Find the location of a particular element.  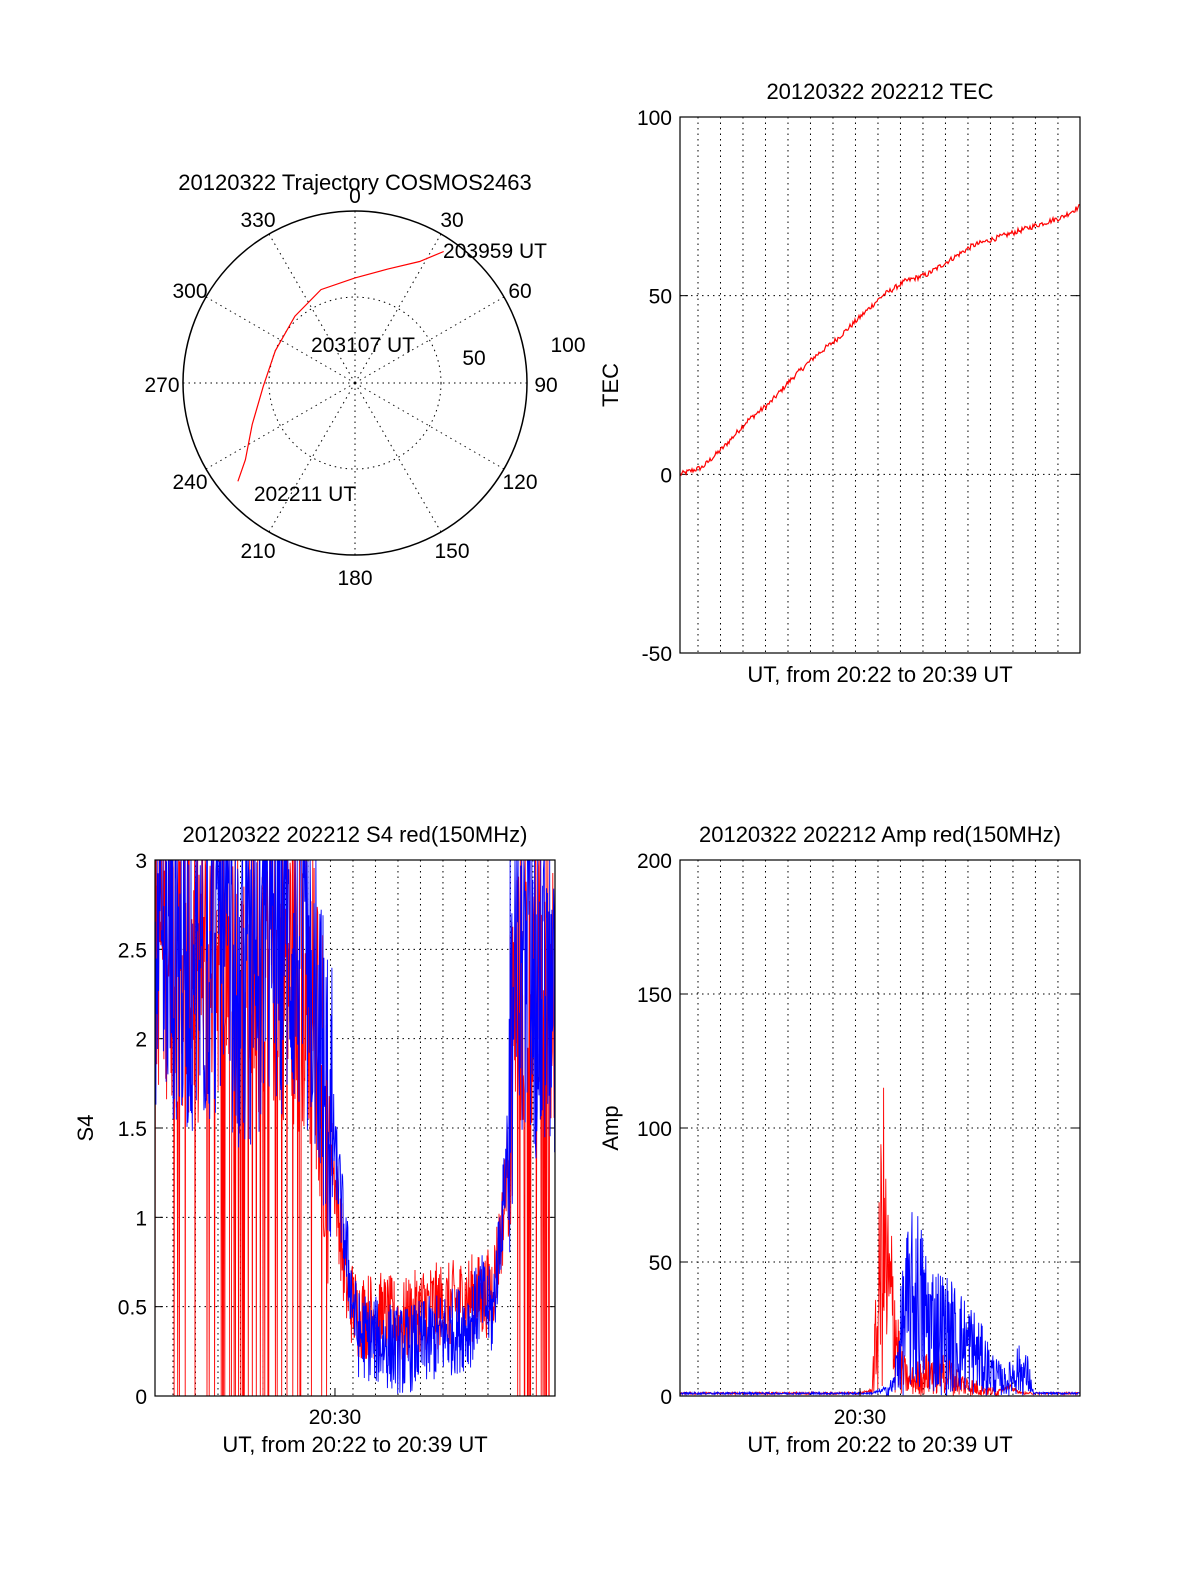

y-tick-label: 2 is located at coordinates (141, 1040).